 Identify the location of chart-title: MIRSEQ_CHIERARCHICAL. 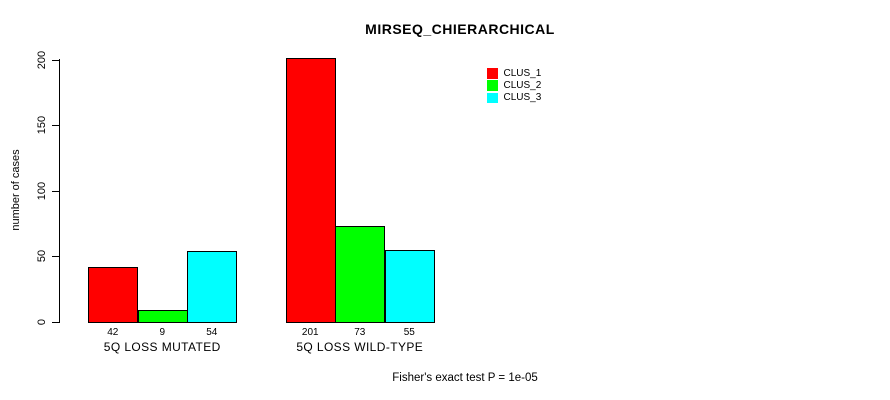
(460, 29).